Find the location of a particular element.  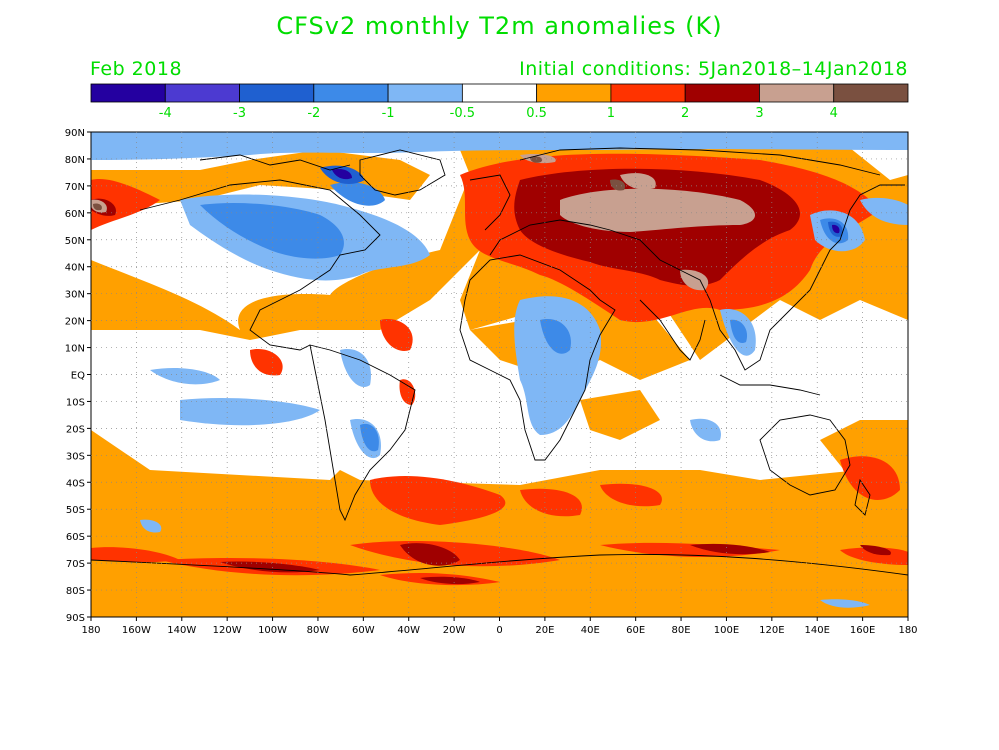

colorbar-label: 2 is located at coordinates (685, 113).